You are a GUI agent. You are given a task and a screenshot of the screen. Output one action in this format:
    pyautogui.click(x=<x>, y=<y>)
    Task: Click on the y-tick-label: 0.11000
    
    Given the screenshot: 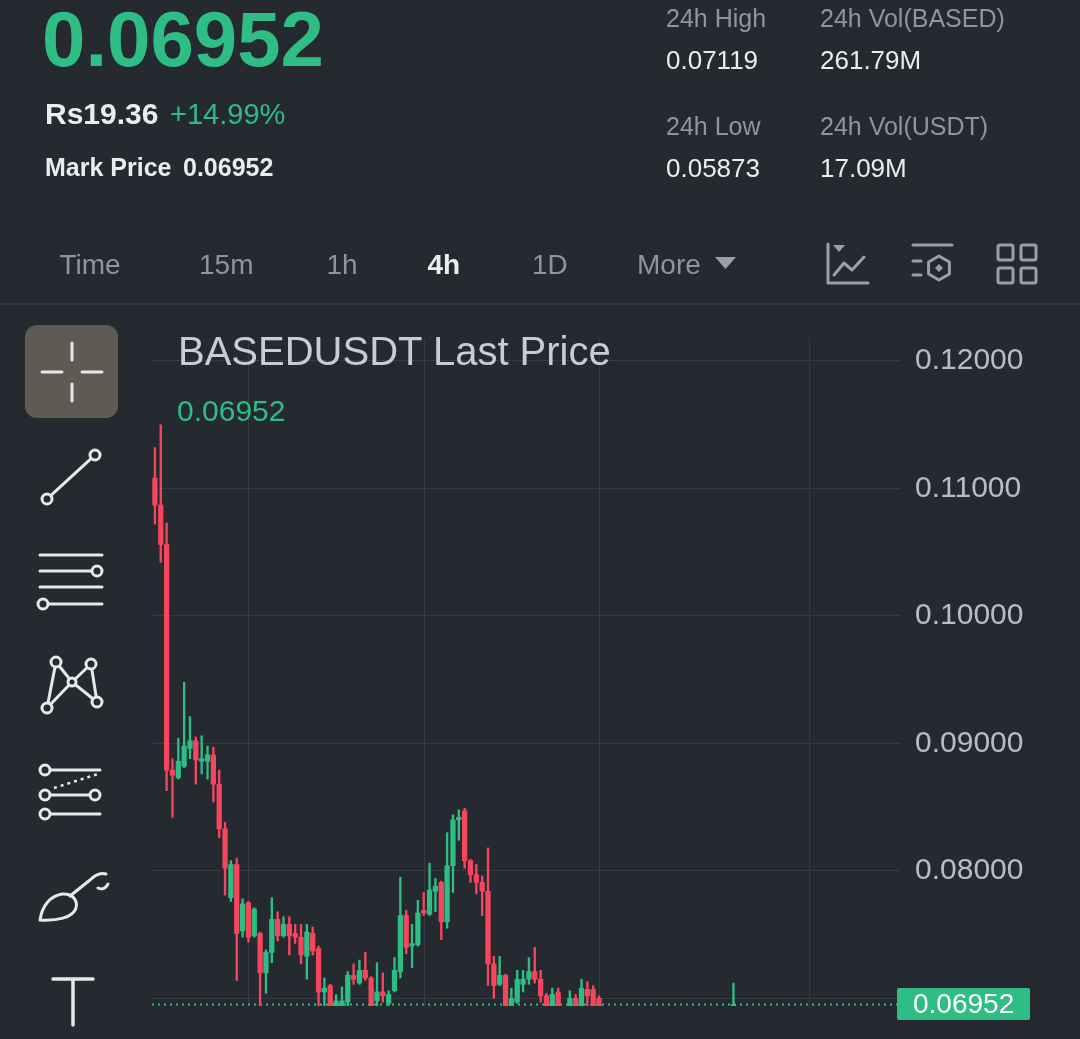 What is the action you would take?
    pyautogui.click(x=968, y=486)
    